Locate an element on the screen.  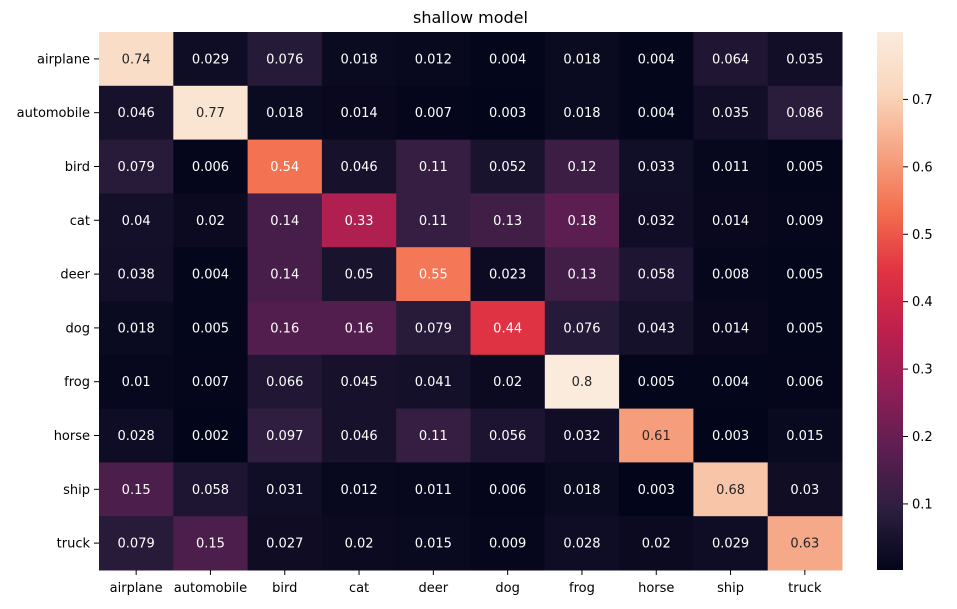
cell-value-label: 0.77 is located at coordinates (210, 113).